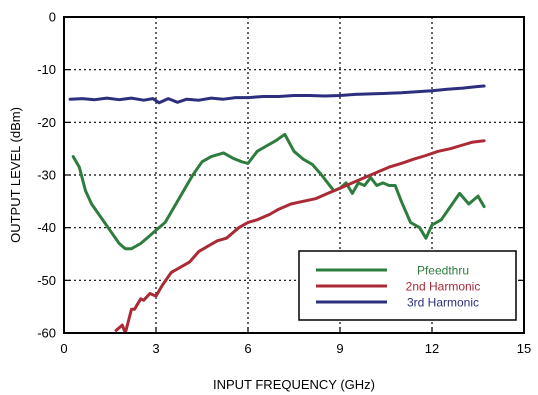 The height and width of the screenshot is (395, 538). I want to click on y-tick-label: -10, so click(46, 69).